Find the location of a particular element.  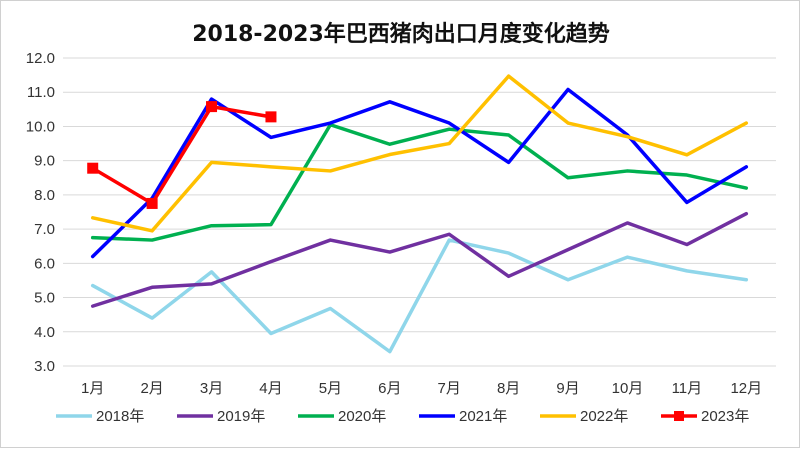

legend-item: 2020年 is located at coordinates (342, 416).